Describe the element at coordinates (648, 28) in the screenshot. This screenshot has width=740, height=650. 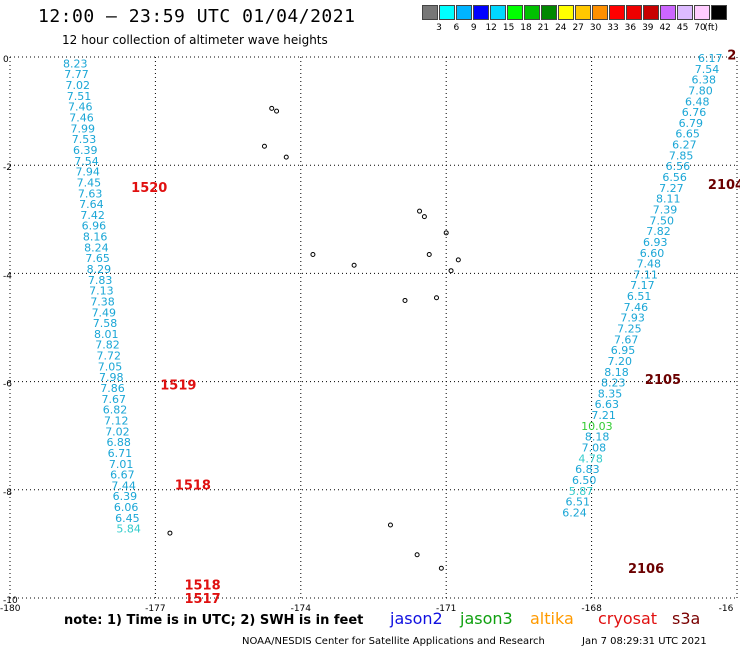
I see `color-scale-tick: 39` at that location.